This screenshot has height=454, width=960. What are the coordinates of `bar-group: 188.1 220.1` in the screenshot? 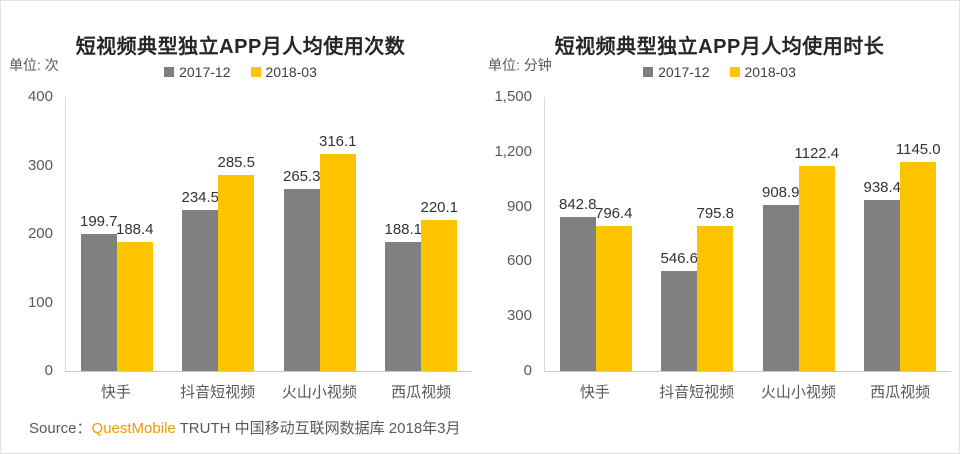 It's located at (422, 234).